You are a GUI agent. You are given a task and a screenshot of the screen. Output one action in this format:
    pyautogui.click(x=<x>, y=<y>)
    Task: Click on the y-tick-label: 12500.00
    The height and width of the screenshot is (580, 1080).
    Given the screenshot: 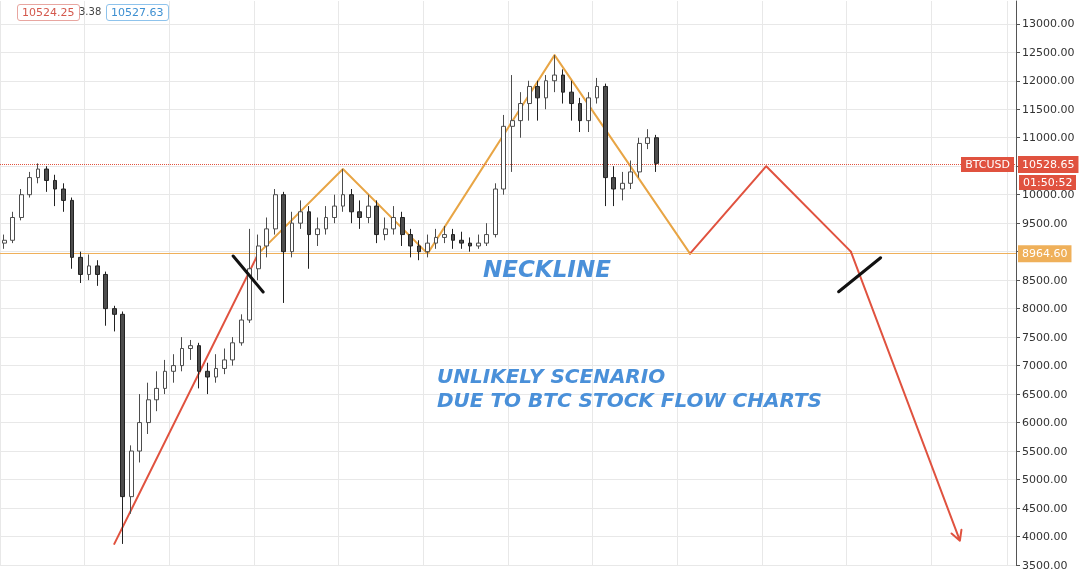 What is the action you would take?
    pyautogui.click(x=1048, y=52)
    